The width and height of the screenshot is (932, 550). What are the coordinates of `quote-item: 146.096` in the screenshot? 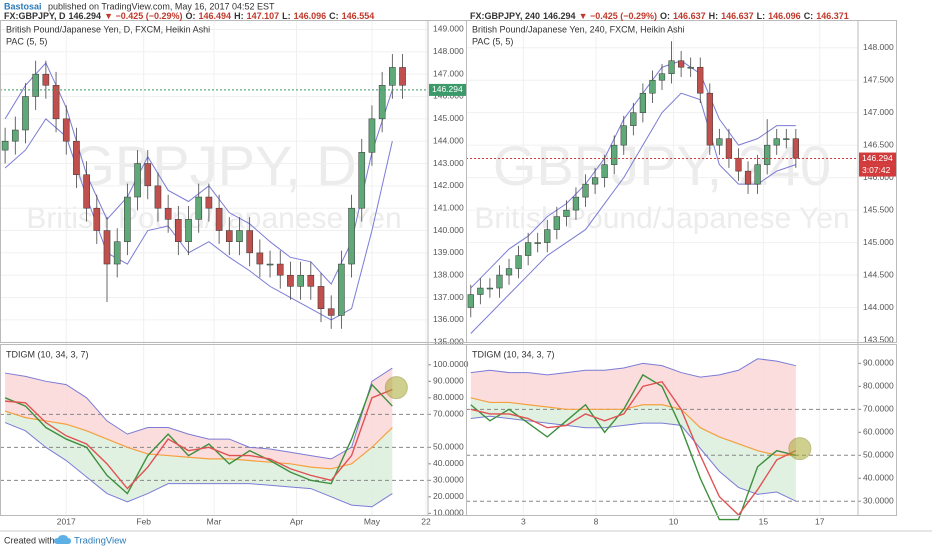 It's located at (784, 16).